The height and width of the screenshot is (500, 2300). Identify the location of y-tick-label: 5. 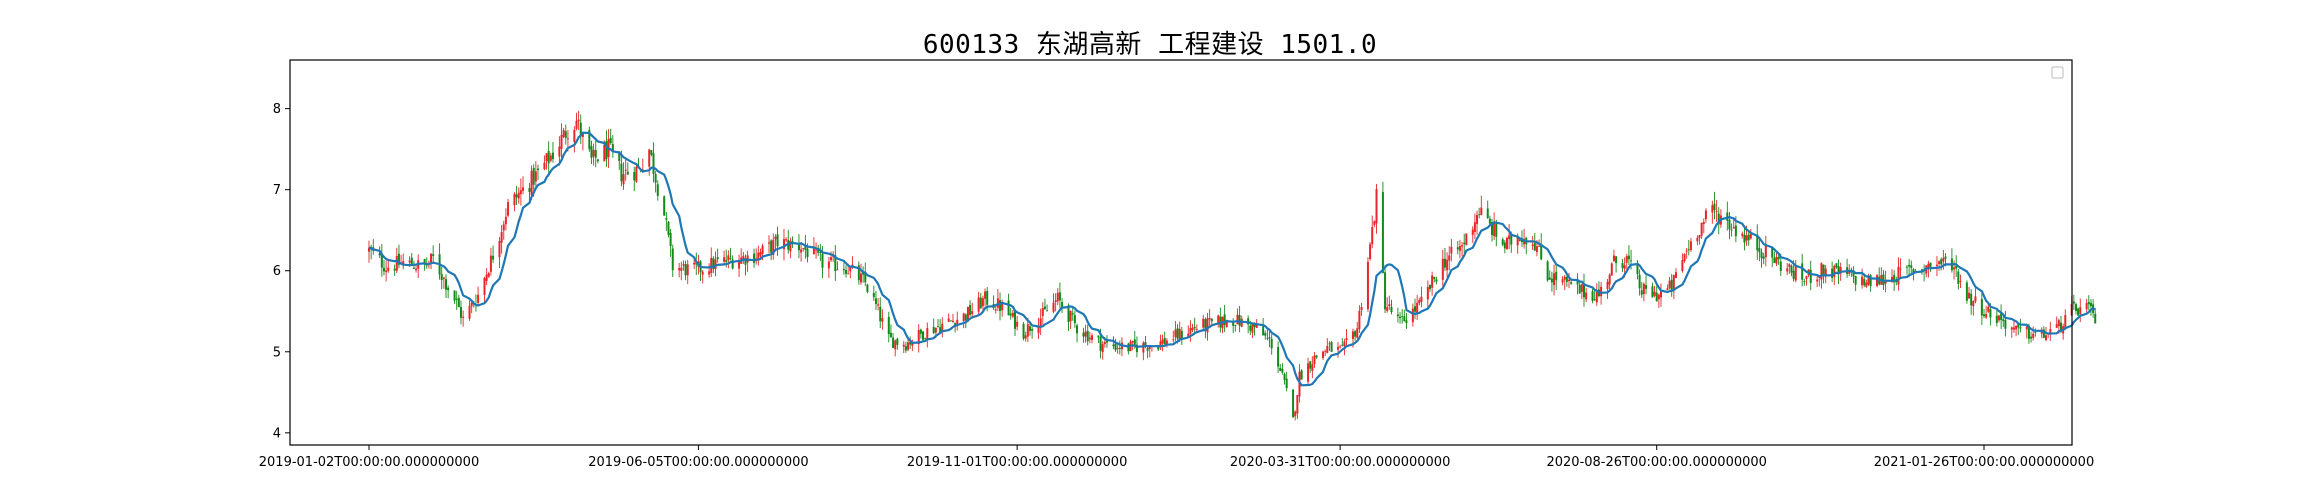
(277, 352).